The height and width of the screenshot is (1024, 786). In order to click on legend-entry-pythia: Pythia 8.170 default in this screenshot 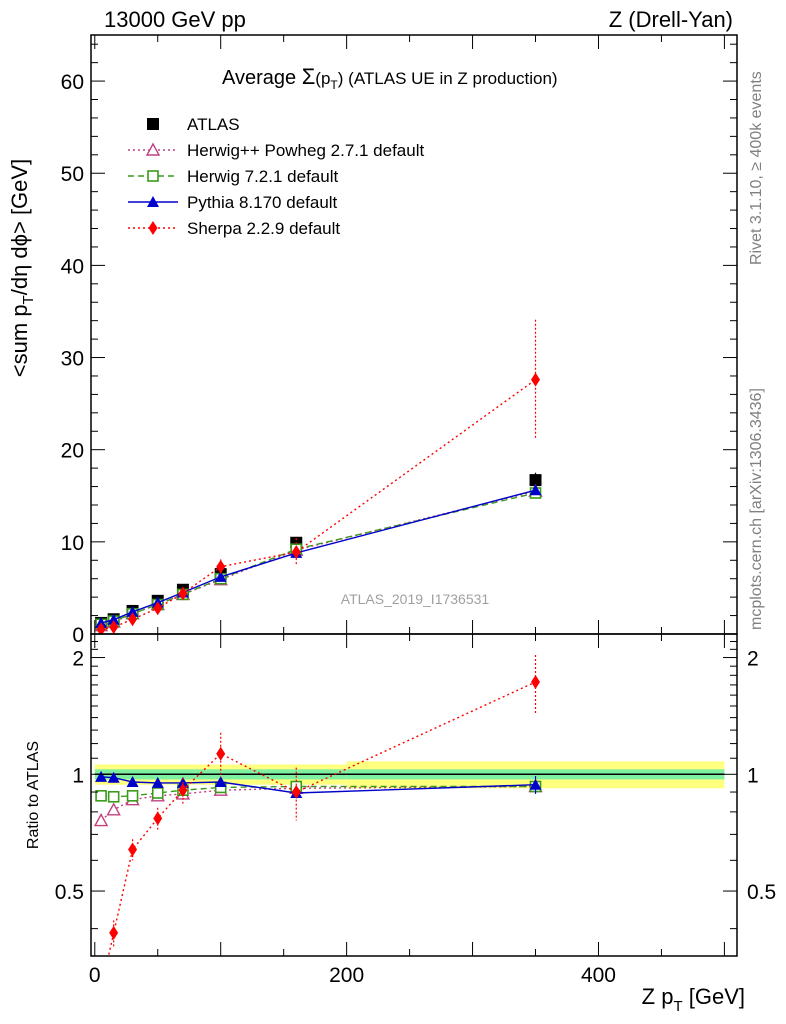, I will do `click(233, 202)`.